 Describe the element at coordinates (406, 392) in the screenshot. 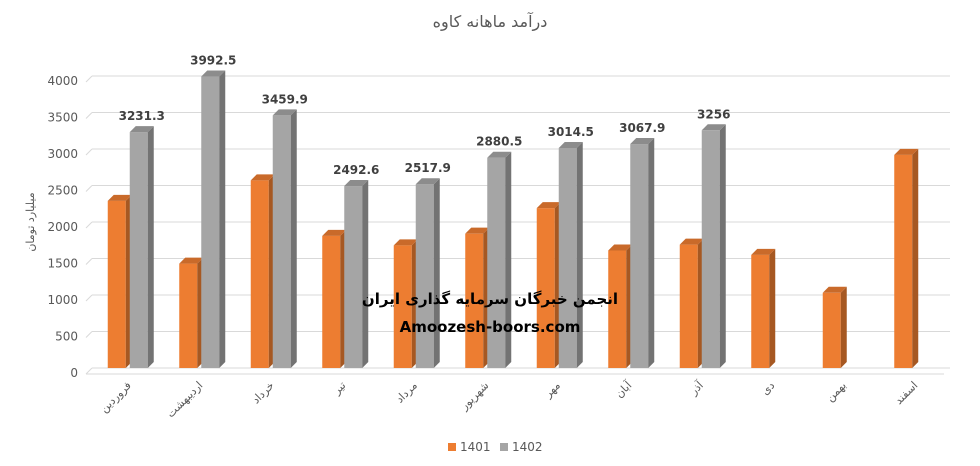

I see `x-tick-label: مرداد` at that location.